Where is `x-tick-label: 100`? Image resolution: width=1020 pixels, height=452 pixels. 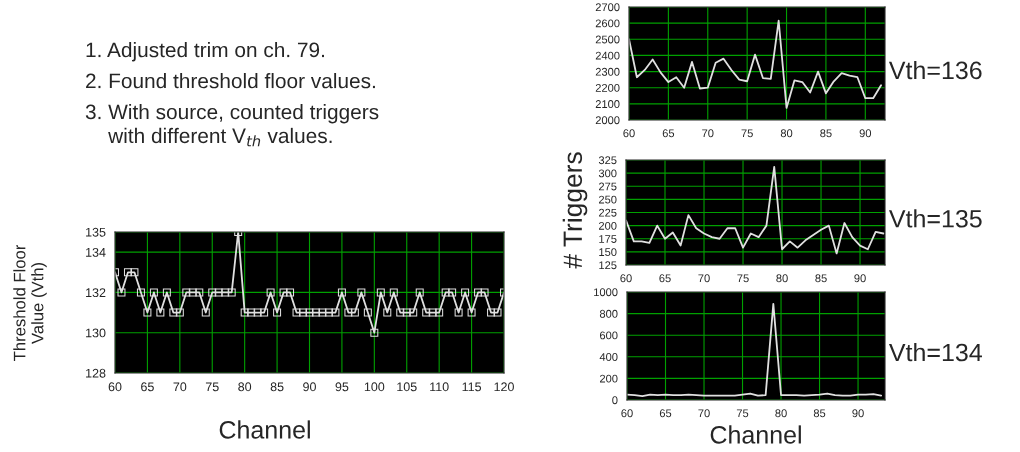
x-tick-label: 100 is located at coordinates (374, 387).